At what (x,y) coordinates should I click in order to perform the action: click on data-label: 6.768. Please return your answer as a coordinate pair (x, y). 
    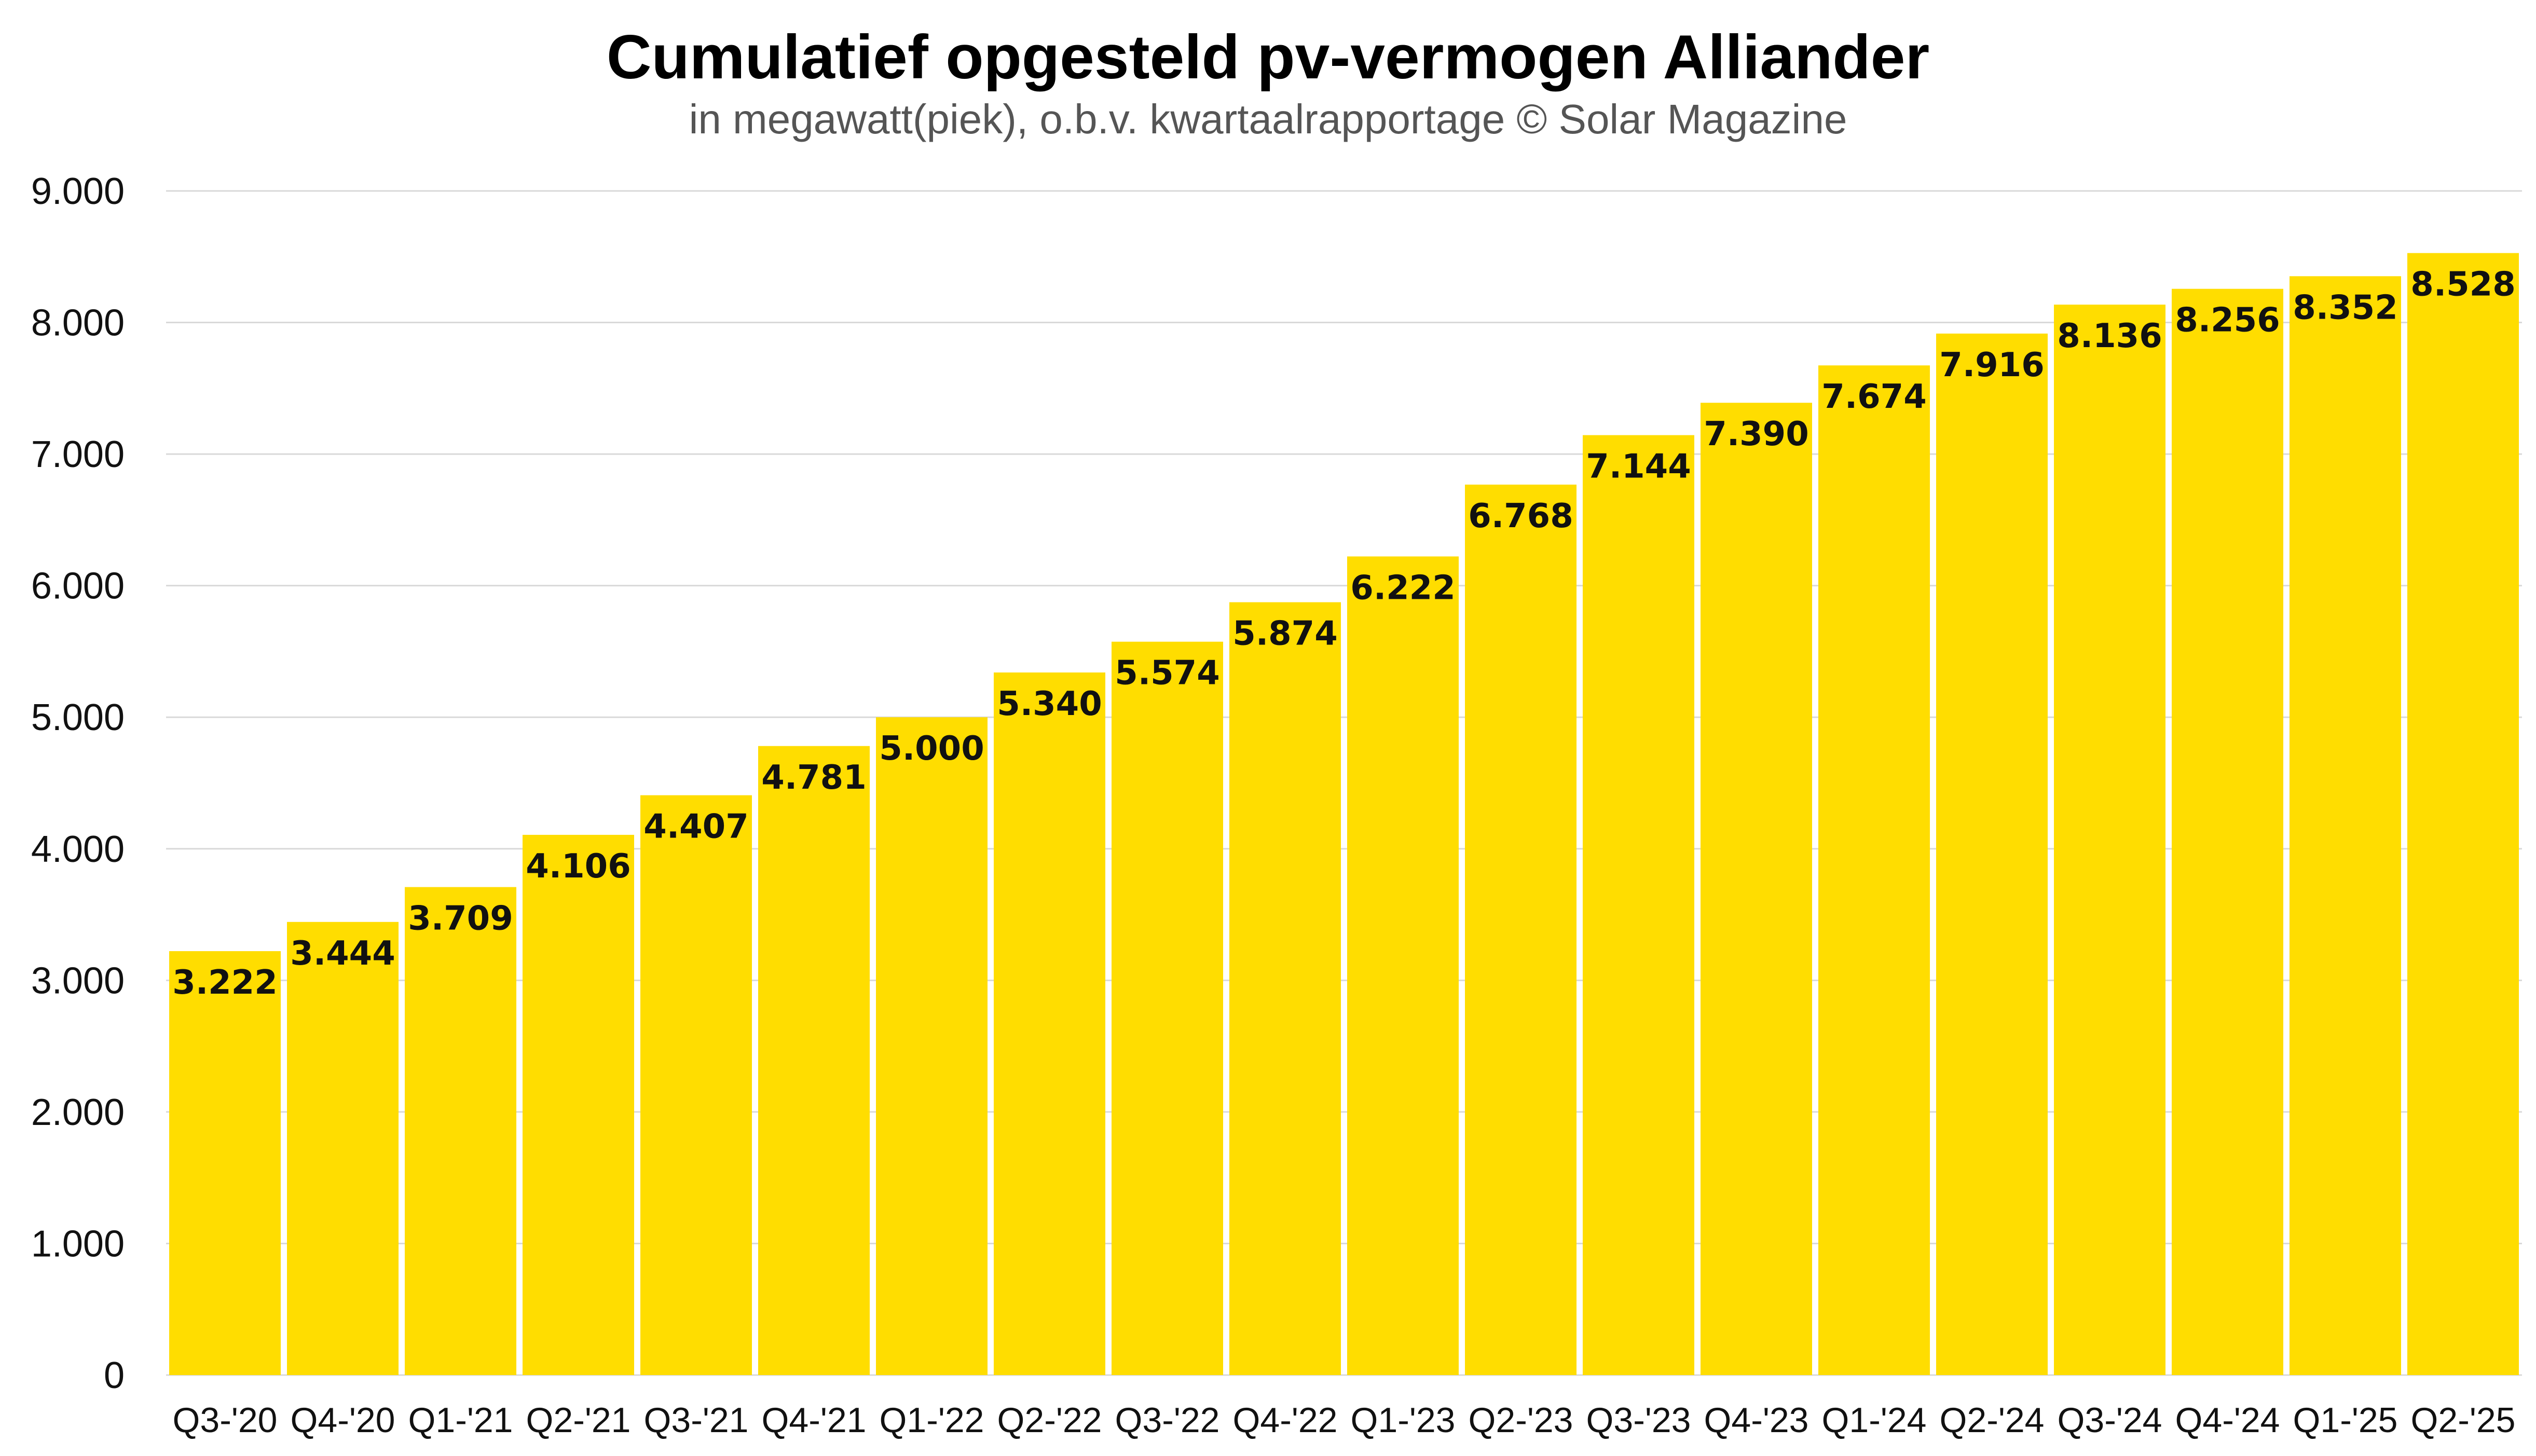
    Looking at the image, I should click on (1520, 516).